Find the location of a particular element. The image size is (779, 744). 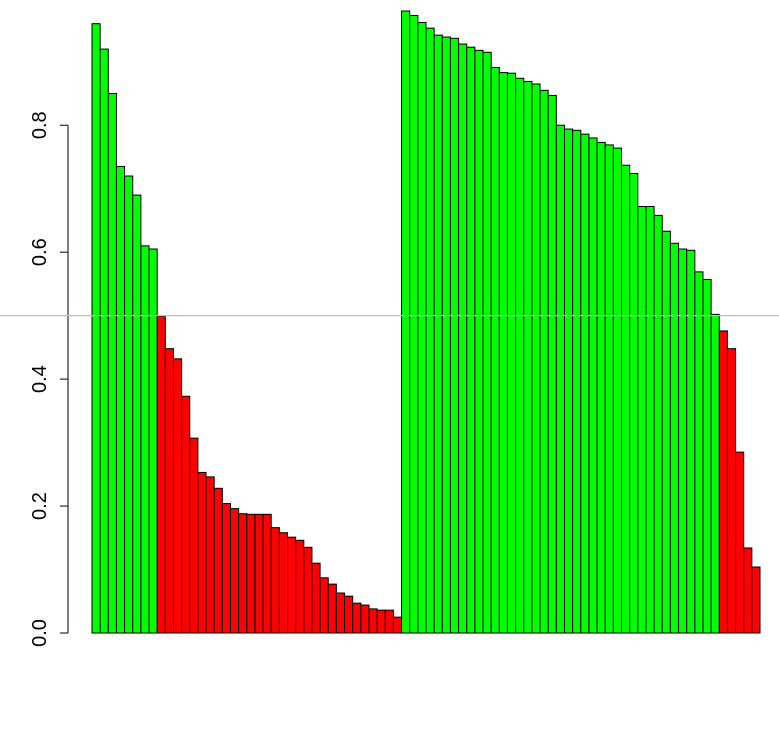

y-tick-label: 0.0 is located at coordinates (40, 633).